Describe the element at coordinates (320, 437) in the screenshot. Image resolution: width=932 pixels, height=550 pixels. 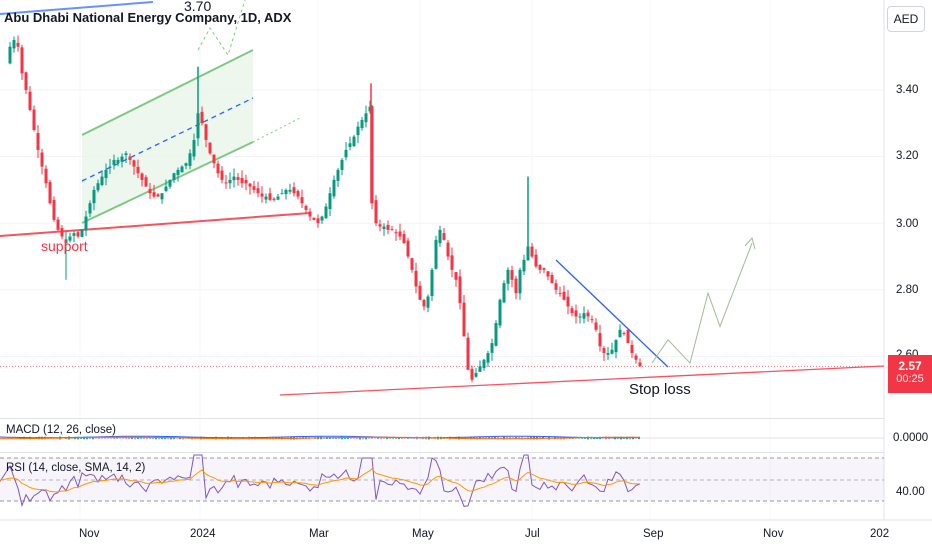
I see `macd-line` at that location.